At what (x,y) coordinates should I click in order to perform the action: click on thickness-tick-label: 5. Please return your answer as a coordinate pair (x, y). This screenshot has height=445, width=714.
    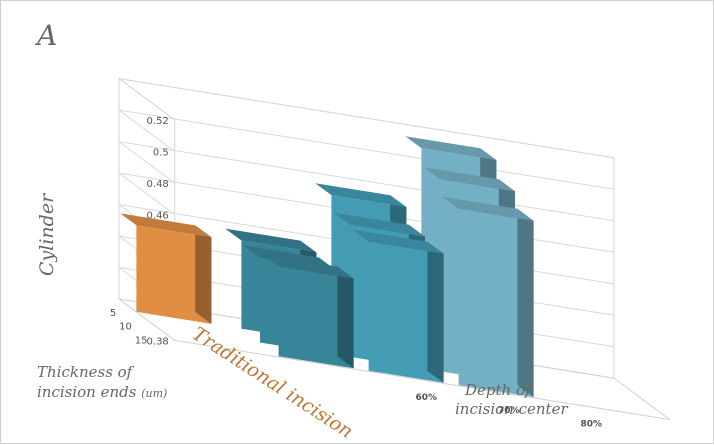
    Looking at the image, I should click on (113, 313).